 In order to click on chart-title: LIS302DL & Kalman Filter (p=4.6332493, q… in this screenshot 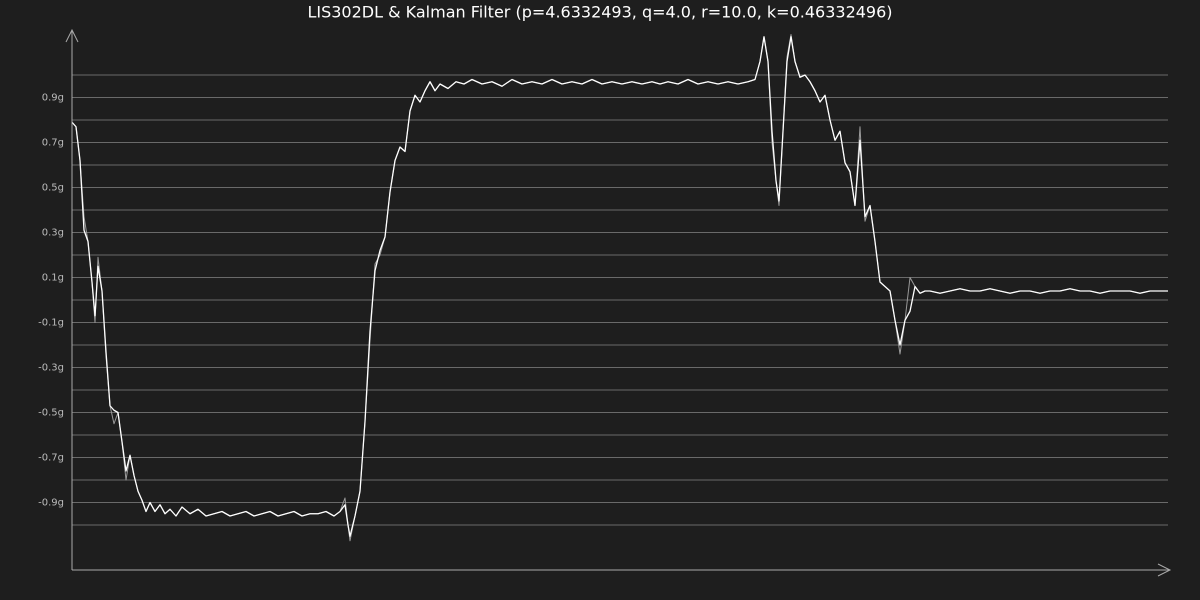, I will do `click(599, 12)`.